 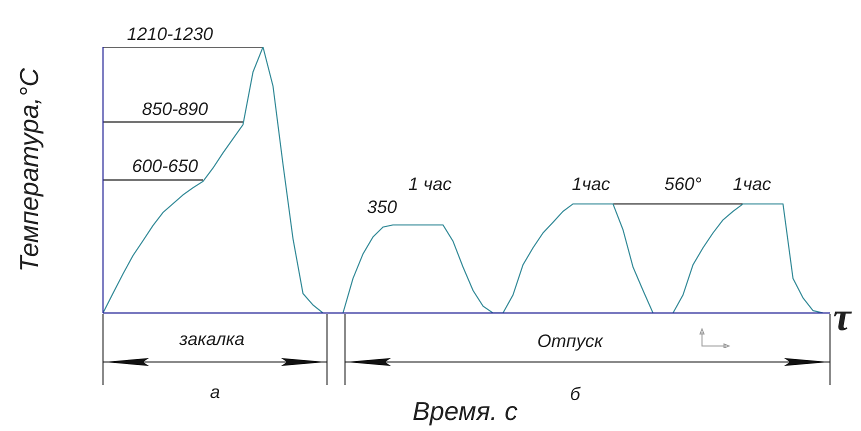 What do you see at coordinates (683, 184) in the screenshot?
I see `annotation: 560°` at bounding box center [683, 184].